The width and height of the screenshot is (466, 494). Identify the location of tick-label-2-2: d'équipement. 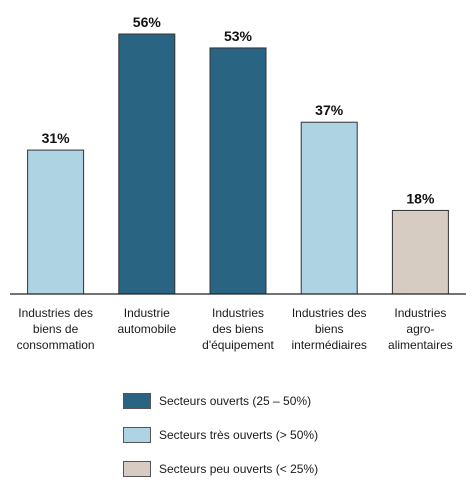
(238, 345).